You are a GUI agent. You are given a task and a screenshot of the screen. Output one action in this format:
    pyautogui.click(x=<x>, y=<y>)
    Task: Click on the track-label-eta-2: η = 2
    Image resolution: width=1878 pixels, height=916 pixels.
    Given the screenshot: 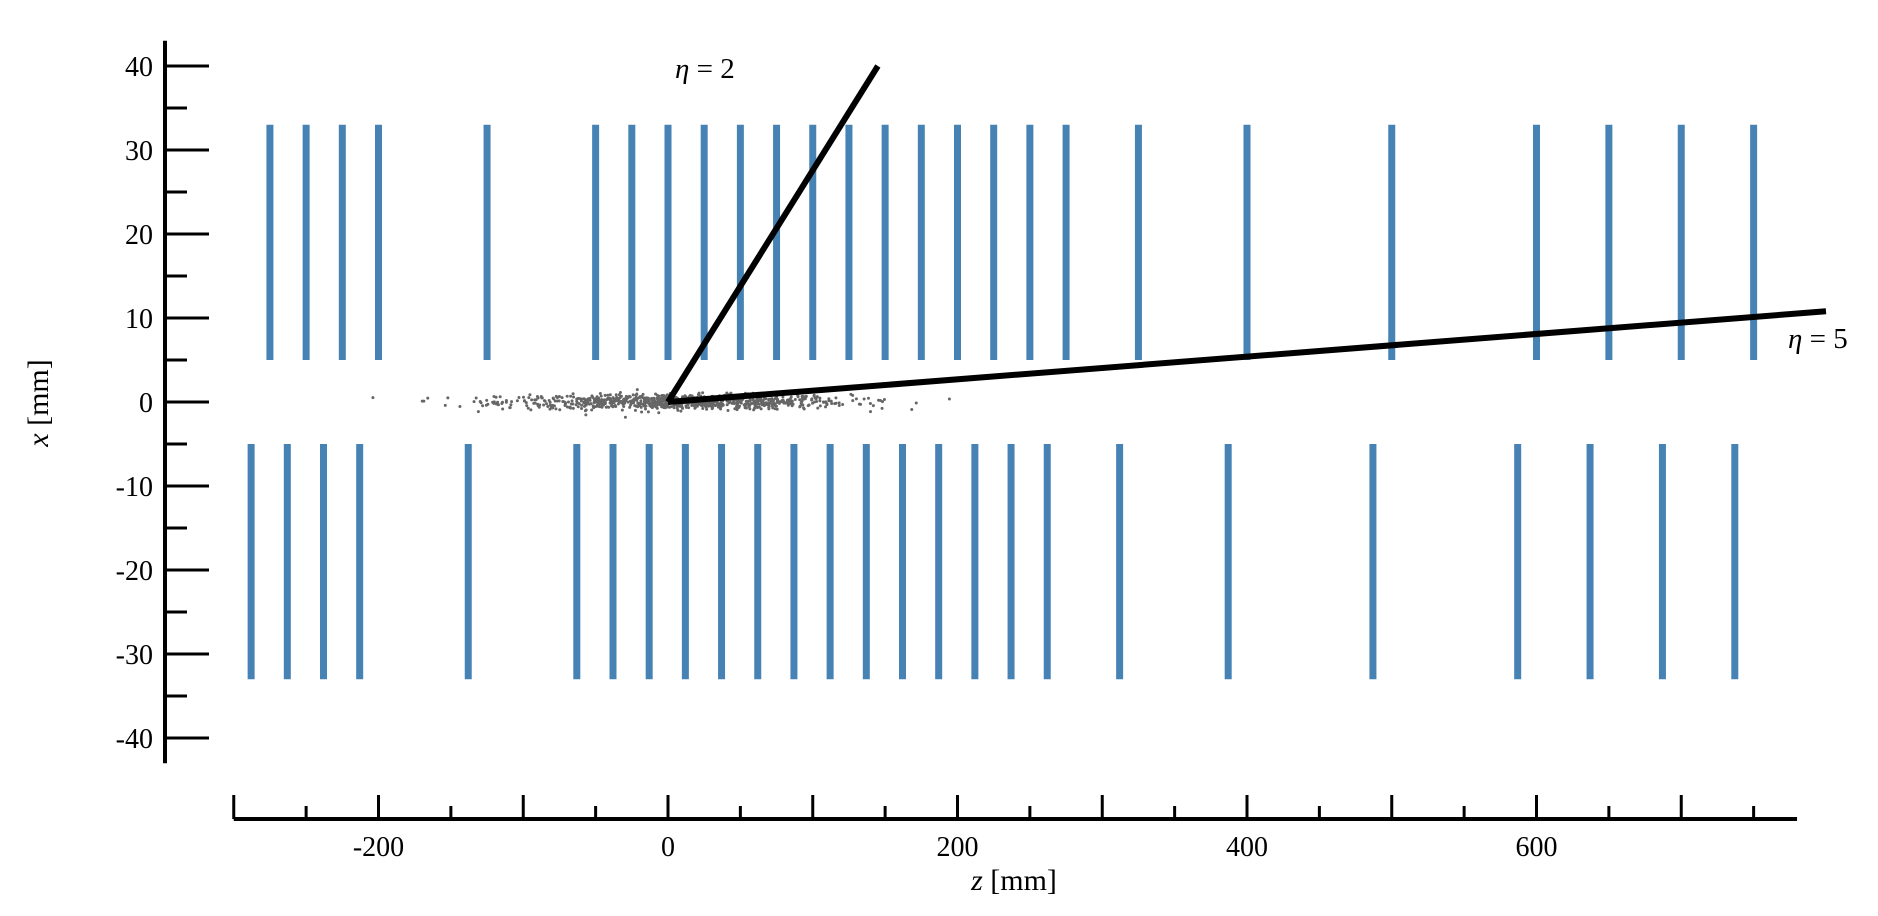 What is the action you would take?
    pyautogui.click(x=705, y=69)
    